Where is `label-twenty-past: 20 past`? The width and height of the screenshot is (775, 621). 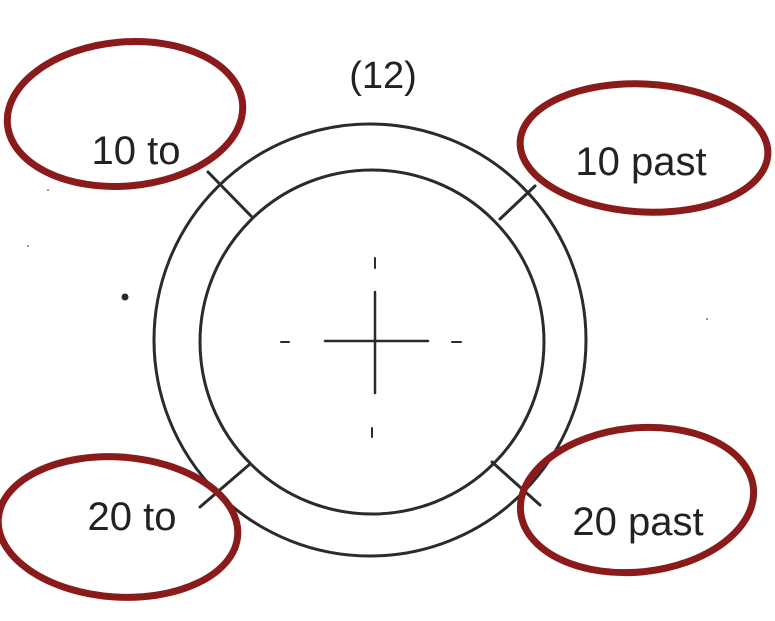
label-twenty-past: 20 past is located at coordinates (637, 522).